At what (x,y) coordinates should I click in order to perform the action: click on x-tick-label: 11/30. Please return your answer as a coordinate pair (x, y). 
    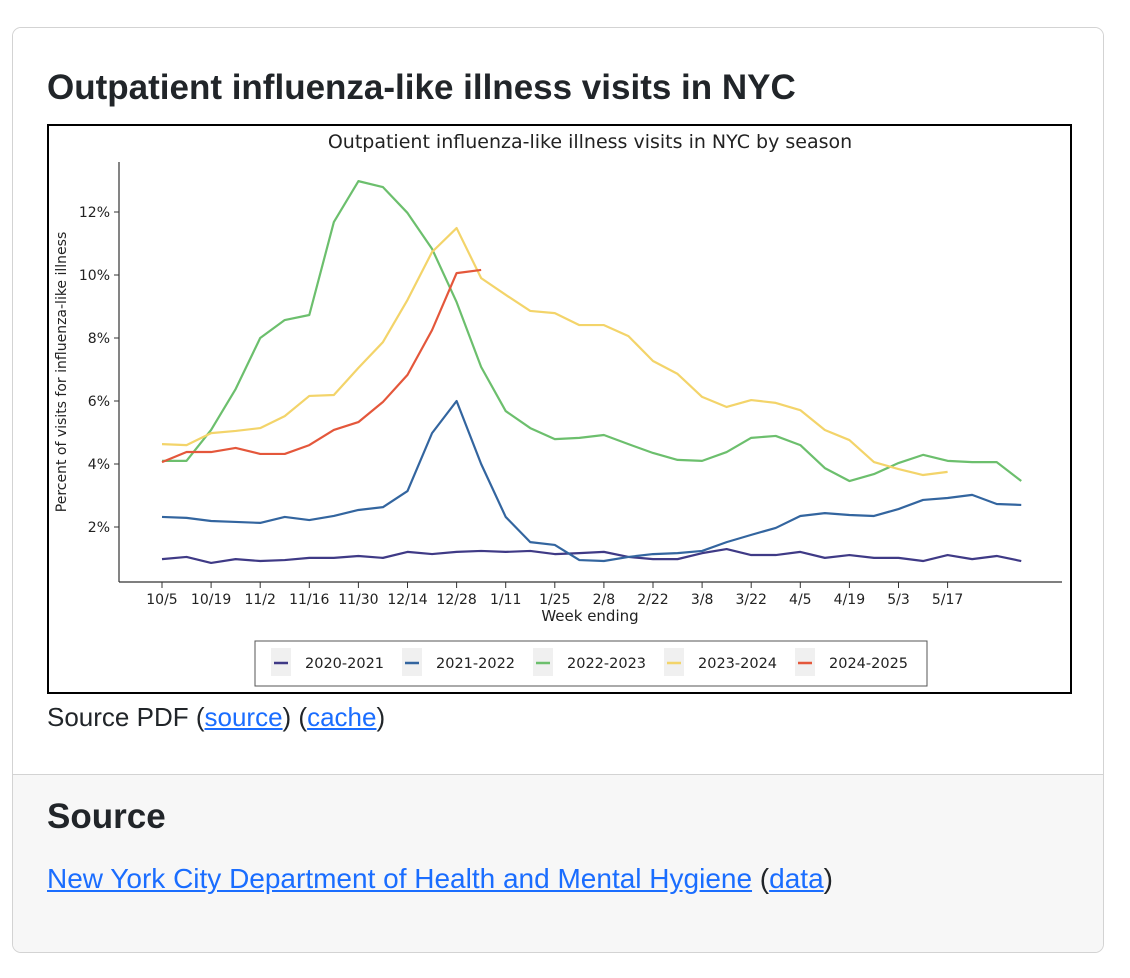
    Looking at the image, I should click on (358, 600).